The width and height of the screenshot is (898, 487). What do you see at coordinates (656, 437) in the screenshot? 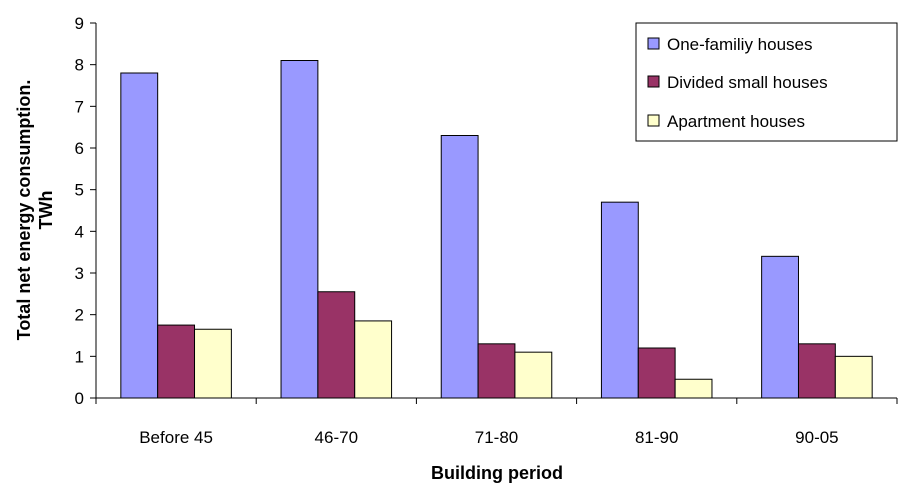
I see `x-tick-label: 81-90` at bounding box center [656, 437].